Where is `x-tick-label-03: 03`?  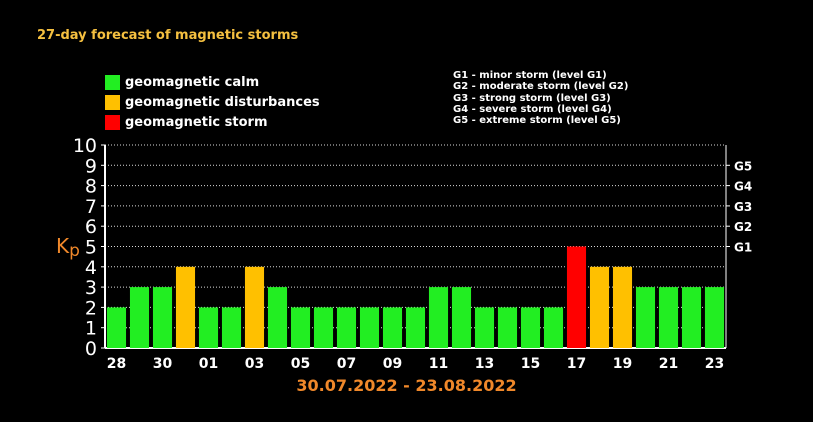 x-tick-label-03: 03 is located at coordinates (254, 364).